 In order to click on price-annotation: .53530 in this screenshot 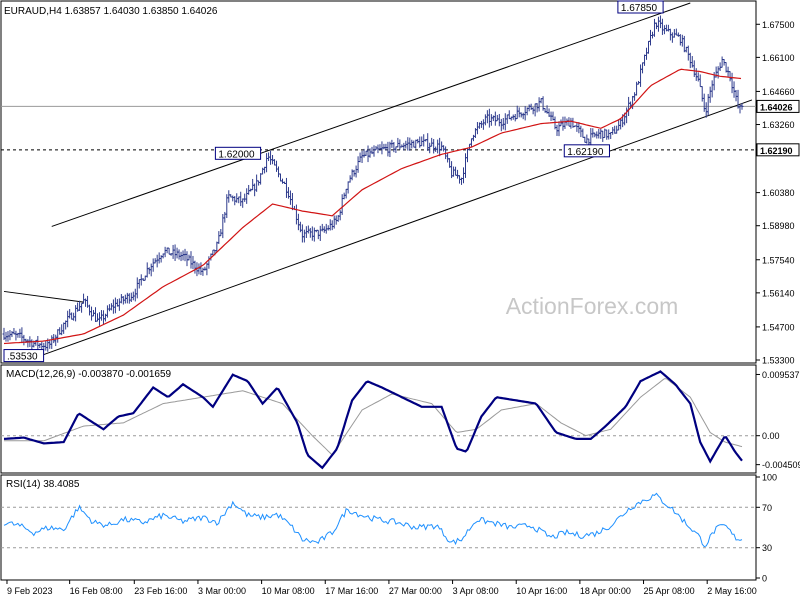, I will do `click(22, 357)`.